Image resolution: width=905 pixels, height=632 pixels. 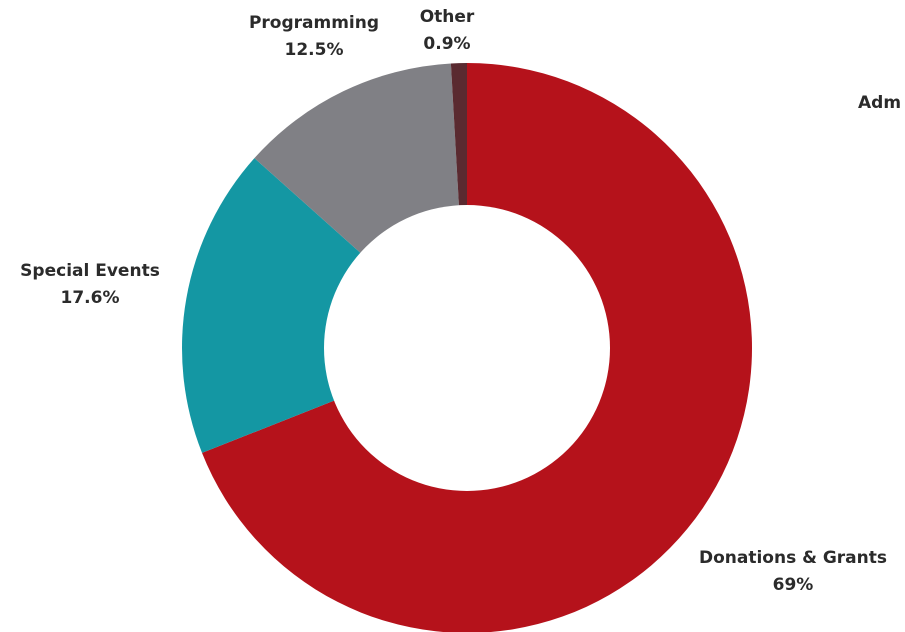 What do you see at coordinates (879, 103) in the screenshot?
I see `label-clipped-adm: Adm` at bounding box center [879, 103].